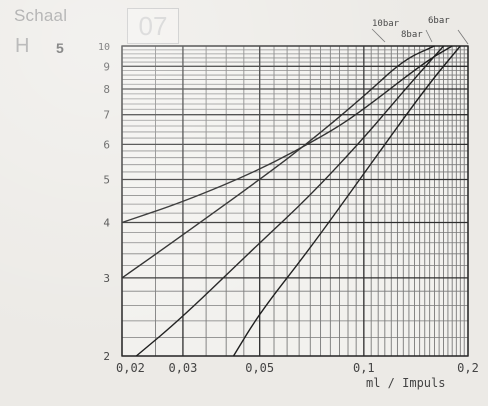 The width and height of the screenshot is (488, 406). What do you see at coordinates (106, 115) in the screenshot?
I see `y-tick-label: 7` at bounding box center [106, 115].